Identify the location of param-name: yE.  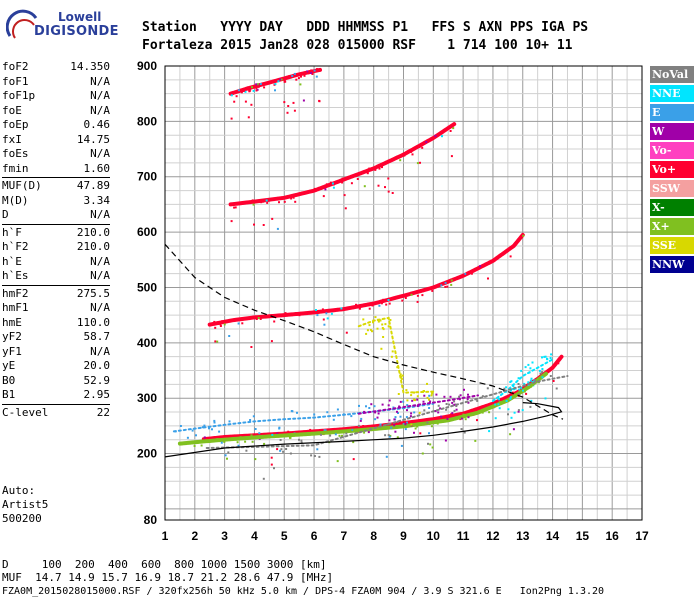
(9, 365).